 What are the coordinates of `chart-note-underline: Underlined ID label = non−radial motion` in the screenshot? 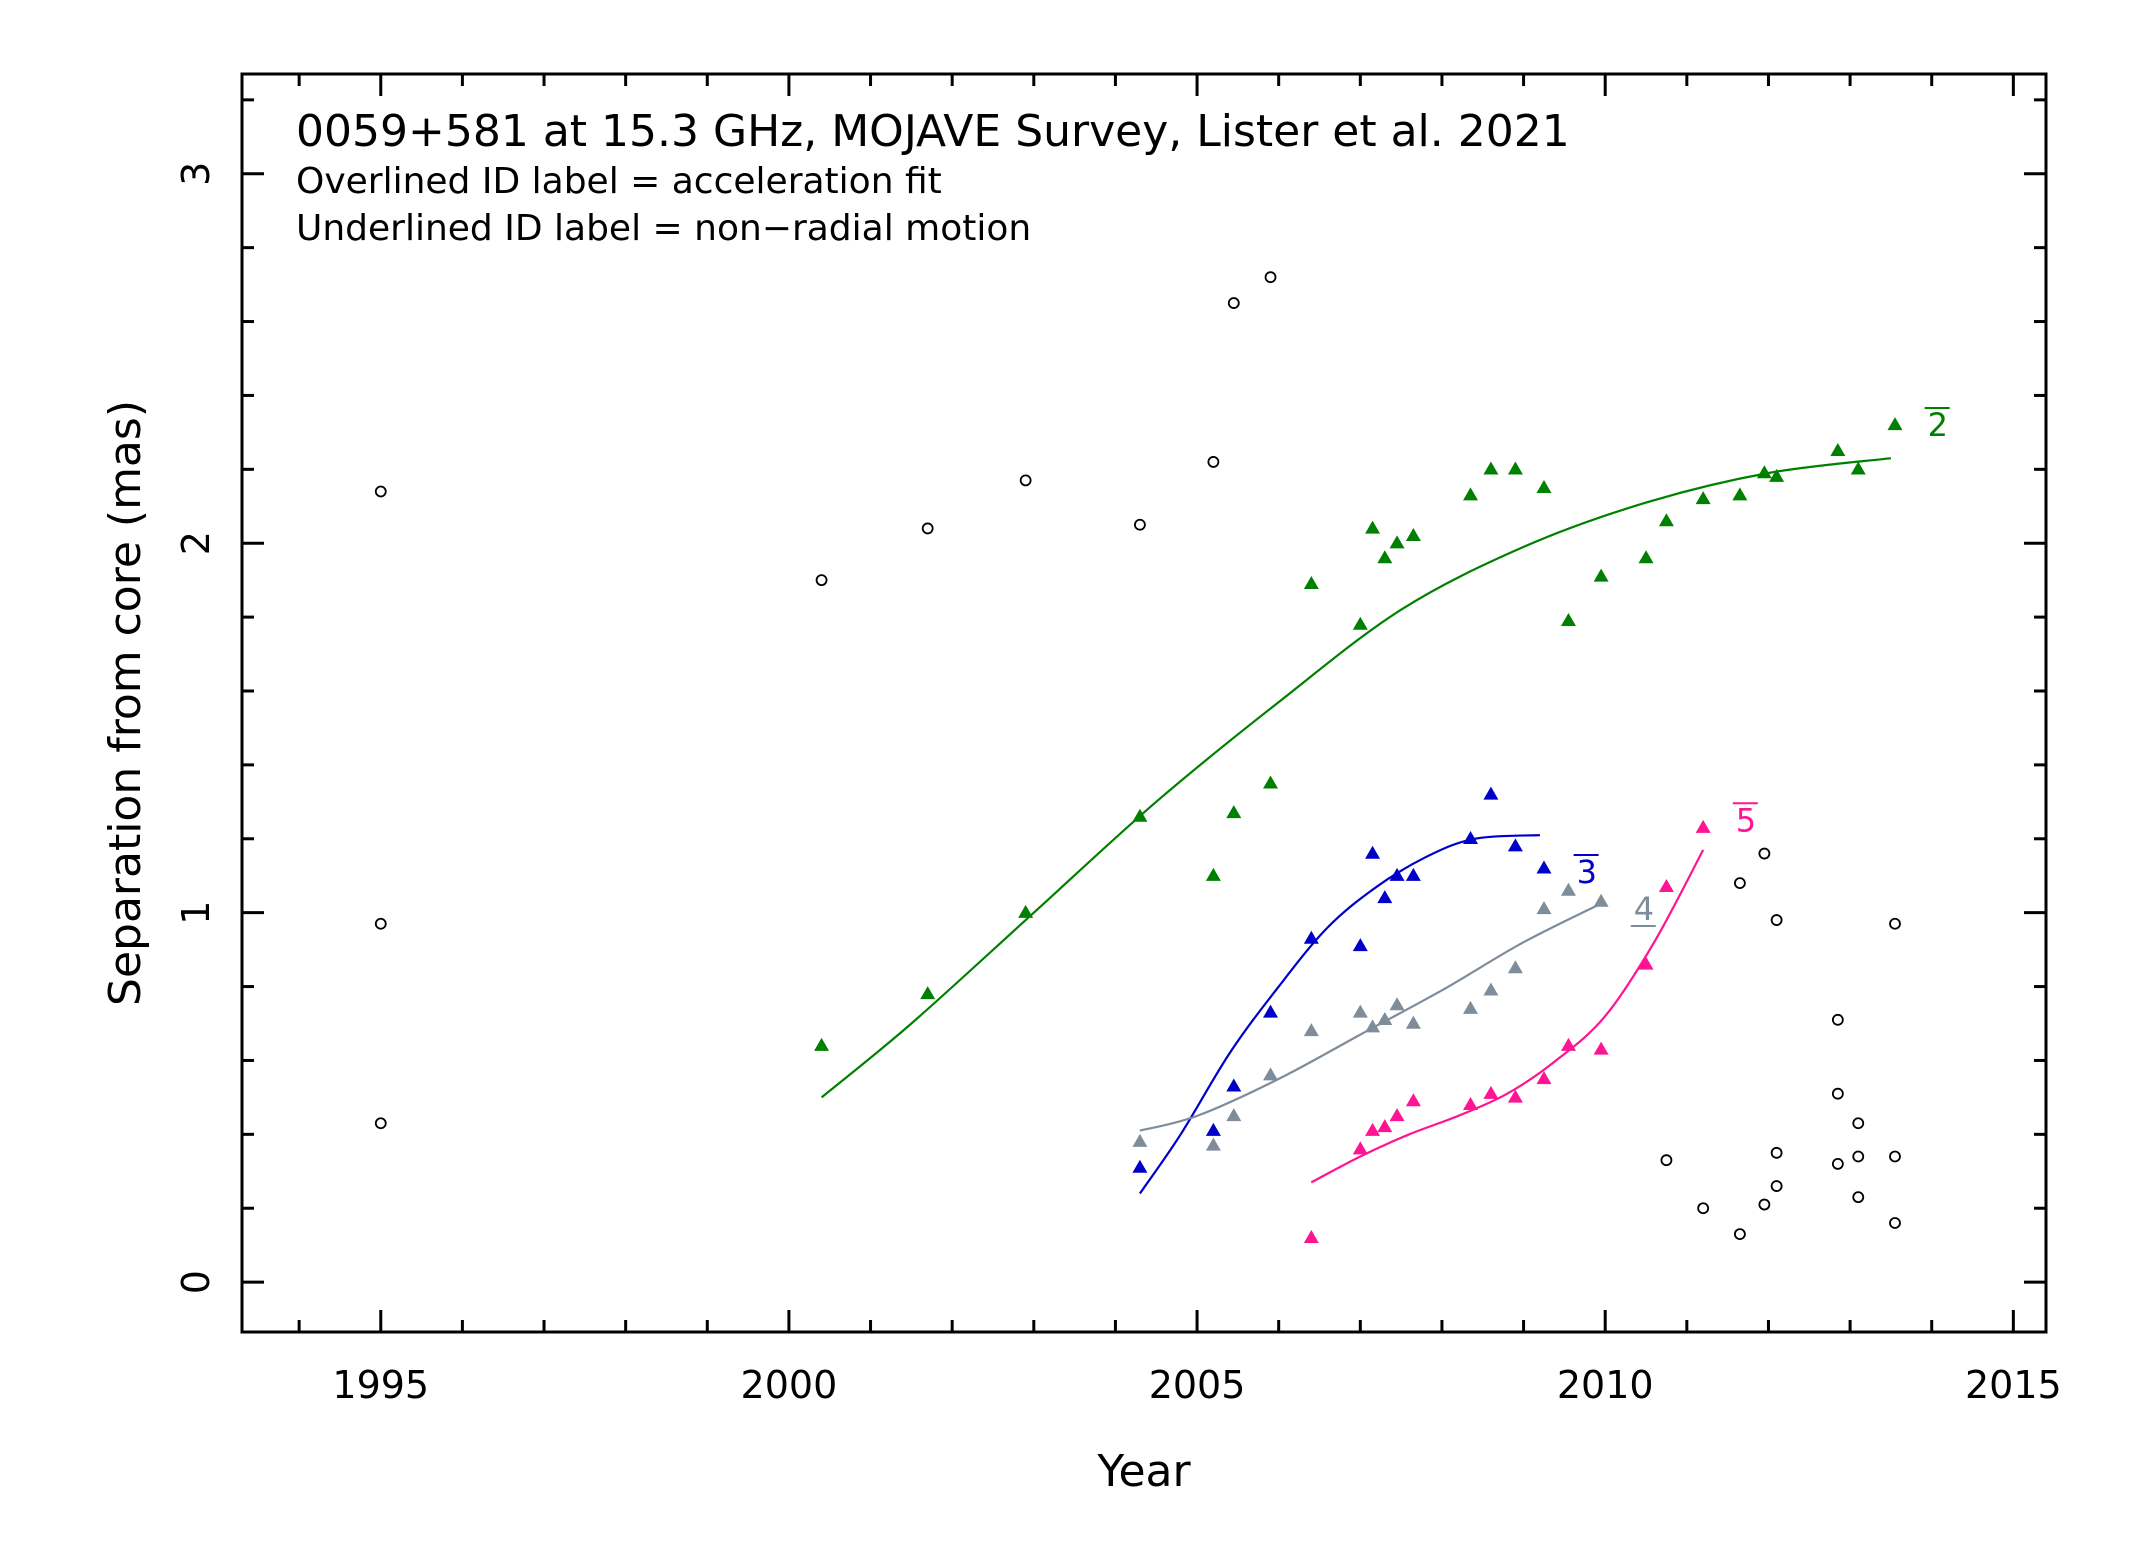 It's located at (663, 228).